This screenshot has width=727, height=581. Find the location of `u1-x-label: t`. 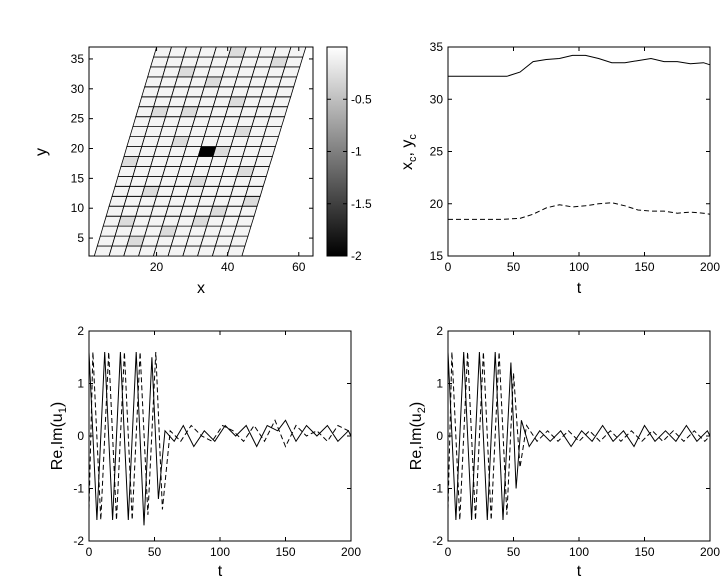

u1-x-label: t is located at coordinates (220, 571).